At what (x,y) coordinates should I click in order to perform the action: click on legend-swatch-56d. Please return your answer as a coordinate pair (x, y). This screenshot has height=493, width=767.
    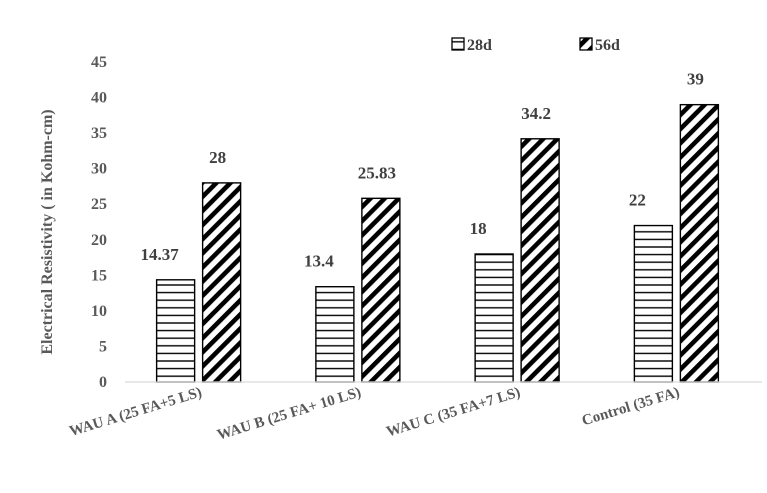
    Looking at the image, I should click on (586, 44).